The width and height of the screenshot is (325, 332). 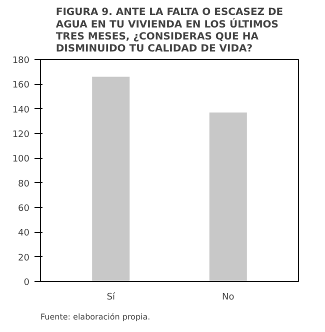 What do you see at coordinates (27, 283) in the screenshot?
I see `y-tick-label: 0` at bounding box center [27, 283].